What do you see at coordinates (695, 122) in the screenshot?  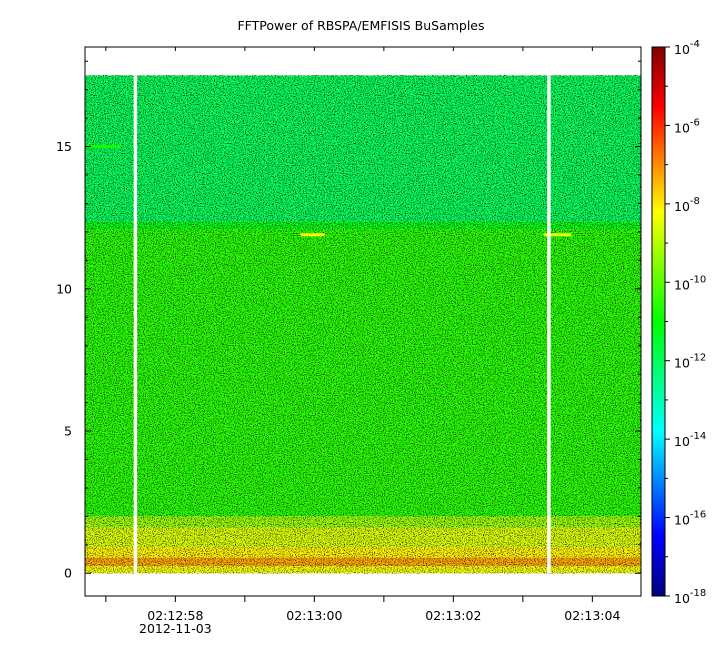 I see `colorbar-tick-exponent: -6` at bounding box center [695, 122].